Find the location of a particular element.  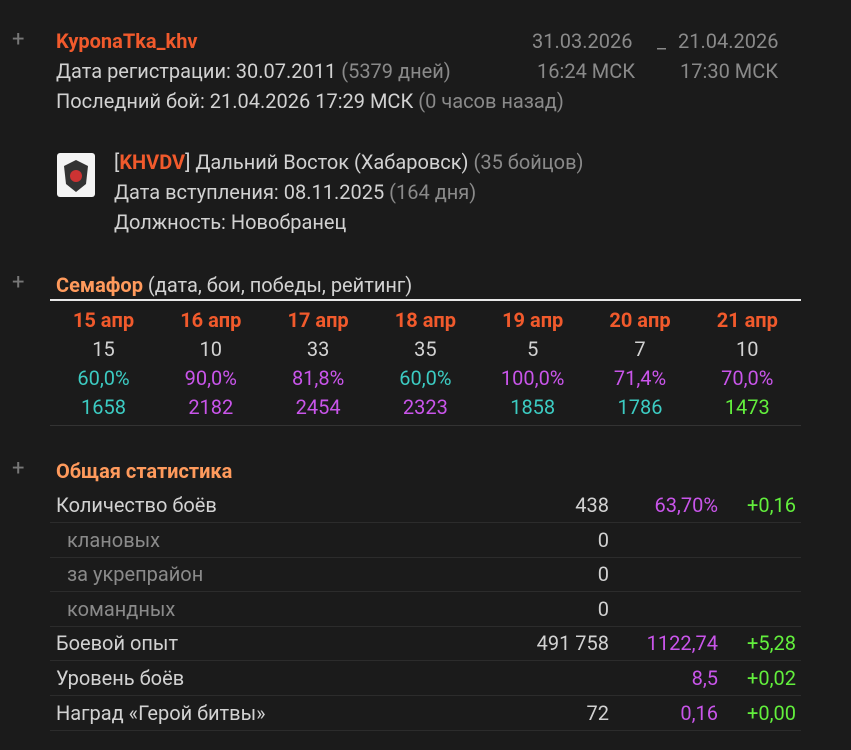

period-from-time: 16:24 МСК is located at coordinates (586, 71).